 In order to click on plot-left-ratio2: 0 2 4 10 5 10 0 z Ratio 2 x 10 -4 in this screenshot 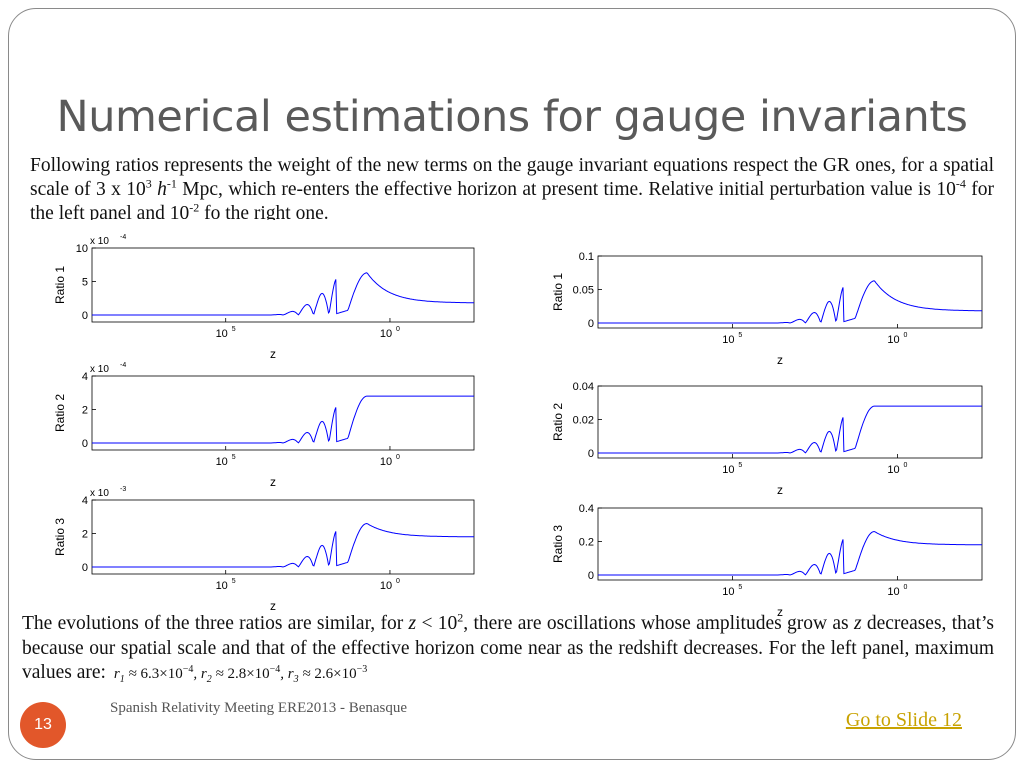, I will do `click(264, 425)`.